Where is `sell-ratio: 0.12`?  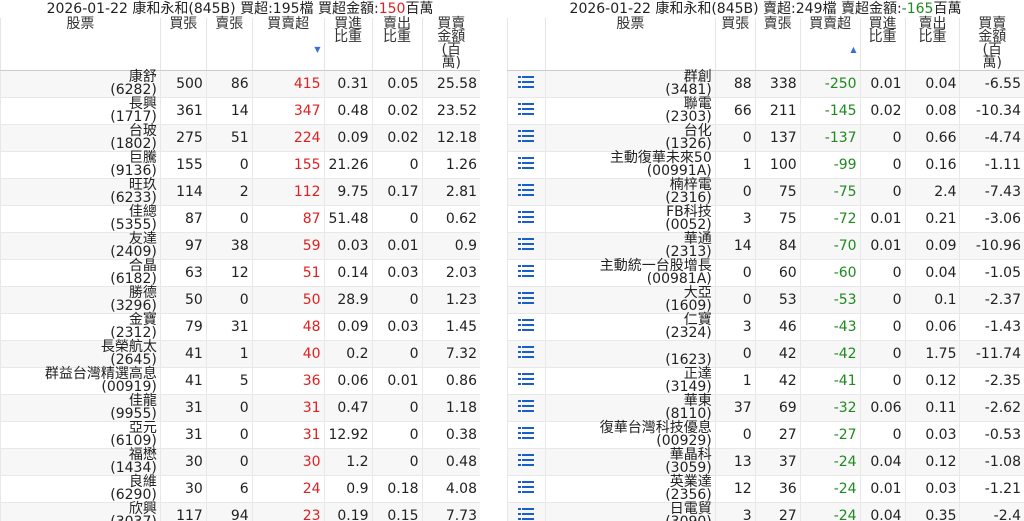 sell-ratio: 0.12 is located at coordinates (932, 462).